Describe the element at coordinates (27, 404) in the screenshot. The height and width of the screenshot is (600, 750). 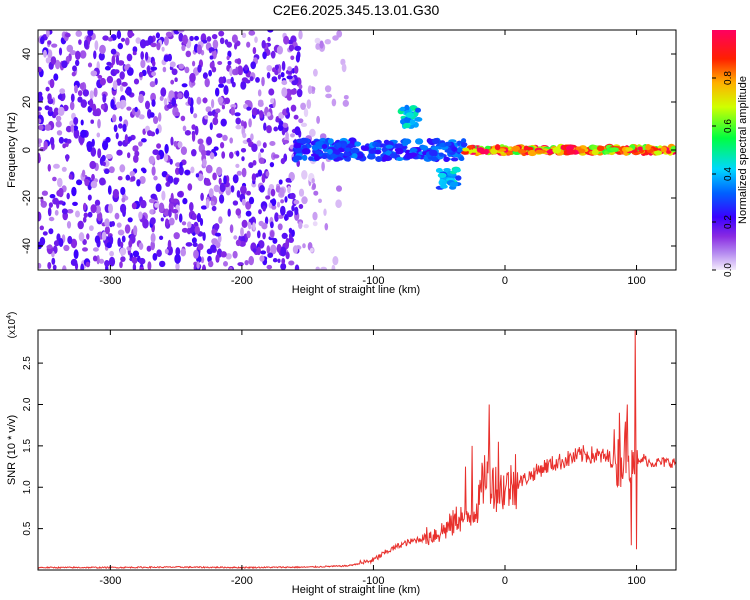
I see `snr-y-tick-label: 2.0` at that location.